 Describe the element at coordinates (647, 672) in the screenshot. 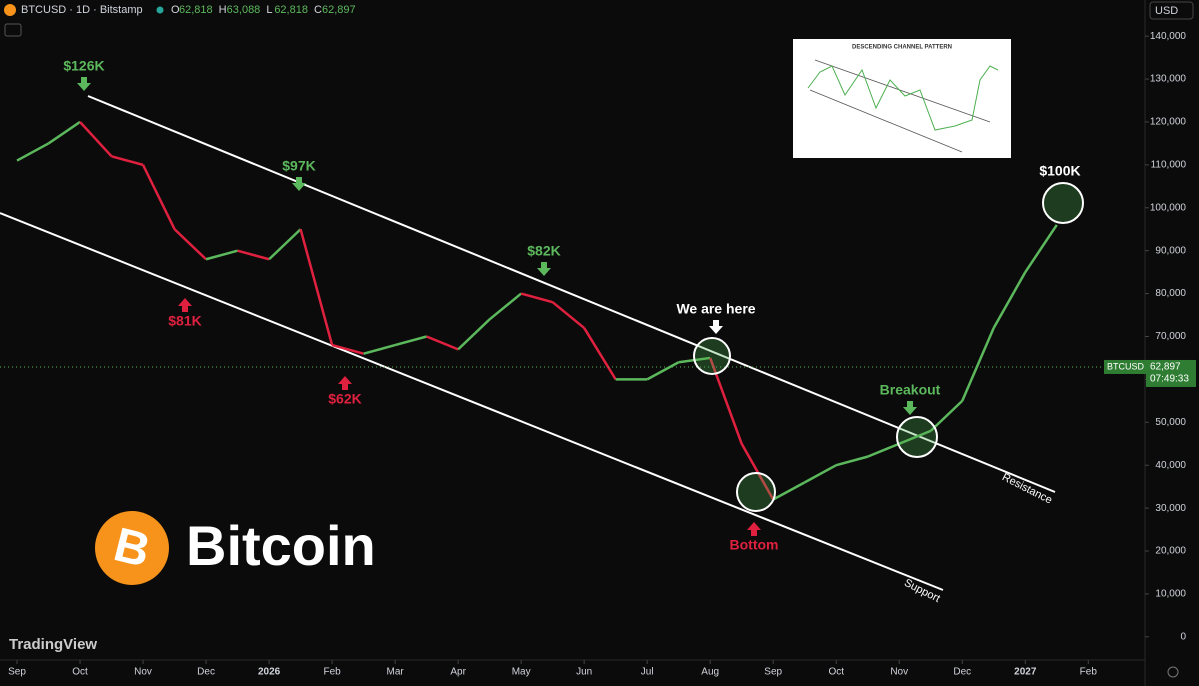

I see `x-tick-label: Jul` at that location.